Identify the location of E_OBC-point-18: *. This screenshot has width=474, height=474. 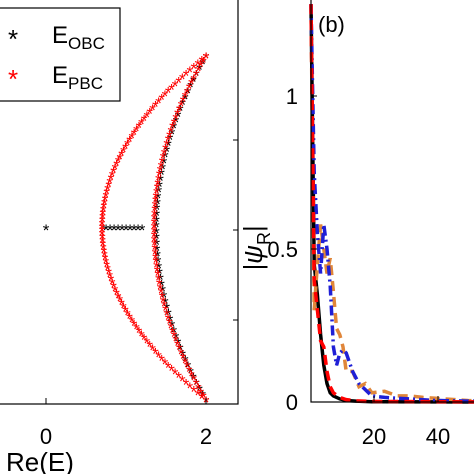
(164, 297).